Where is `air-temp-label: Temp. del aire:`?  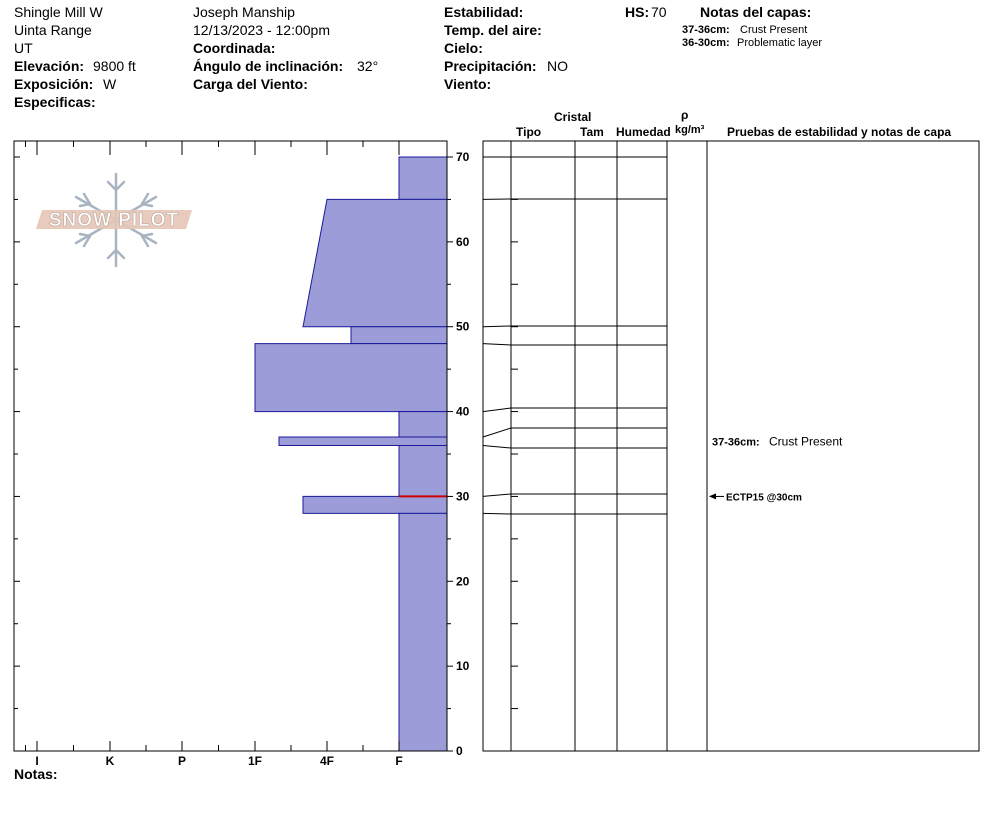 air-temp-label: Temp. del aire: is located at coordinates (493, 30).